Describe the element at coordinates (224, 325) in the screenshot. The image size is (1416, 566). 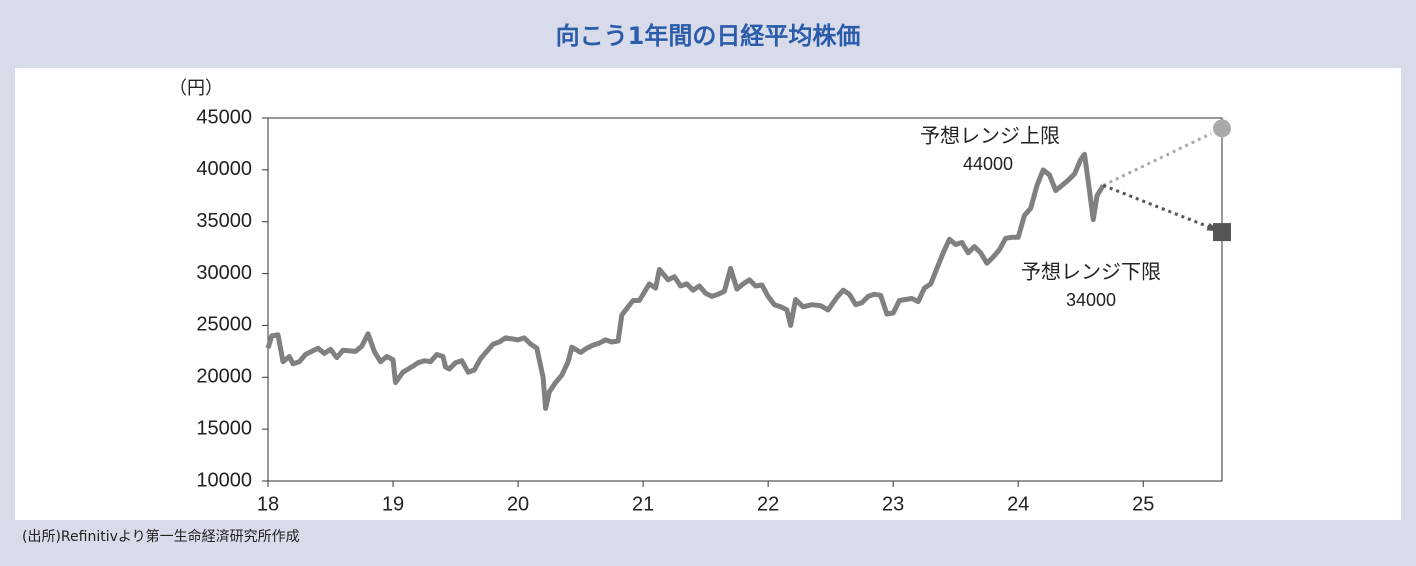
I see `y-tick-label: 25000` at that location.